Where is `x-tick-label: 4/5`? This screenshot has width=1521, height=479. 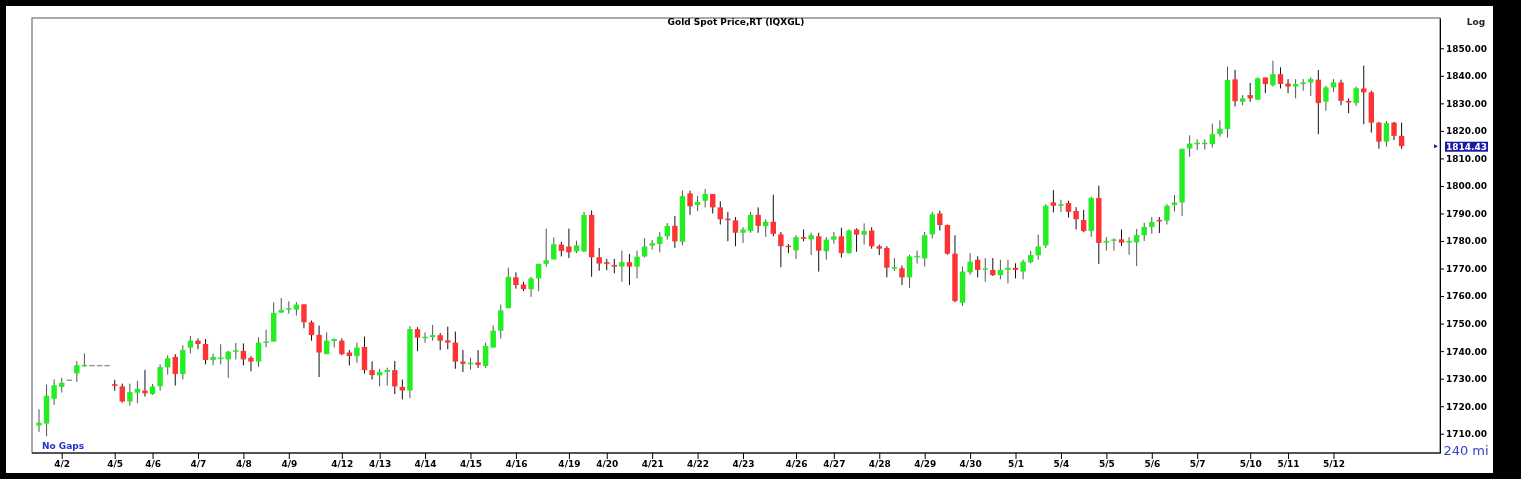 x-tick-label: 4/5 is located at coordinates (115, 463).